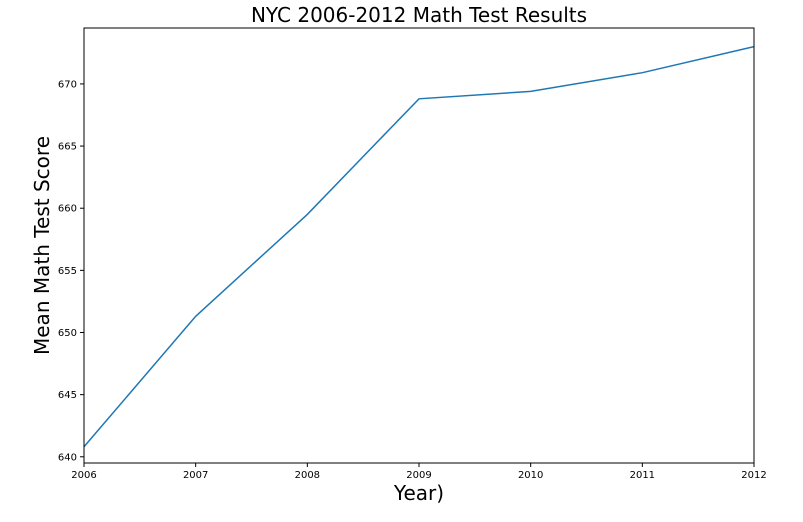  What do you see at coordinates (67, 209) in the screenshot?
I see `y-tick-label: 660` at bounding box center [67, 209].